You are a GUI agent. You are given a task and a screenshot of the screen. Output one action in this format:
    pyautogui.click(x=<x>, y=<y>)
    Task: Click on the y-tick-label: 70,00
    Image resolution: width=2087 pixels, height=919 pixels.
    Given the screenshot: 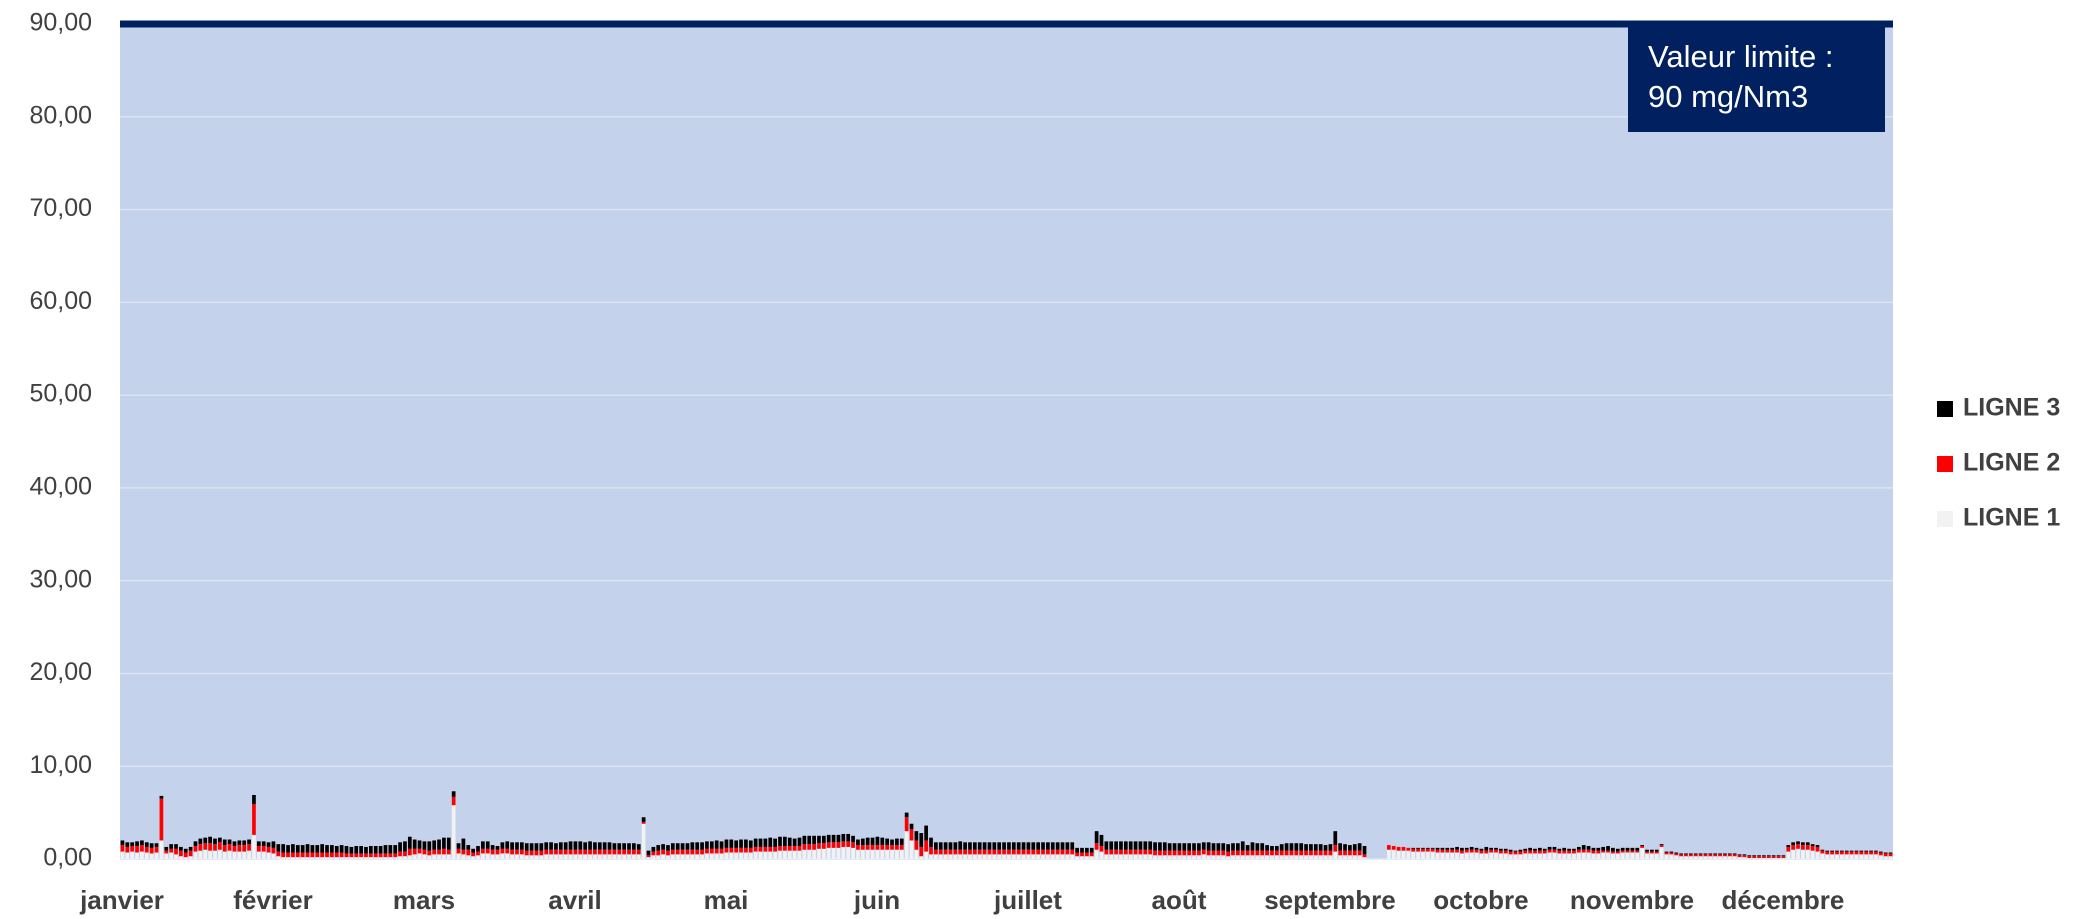 What is the action you would take?
    pyautogui.click(x=60, y=208)
    